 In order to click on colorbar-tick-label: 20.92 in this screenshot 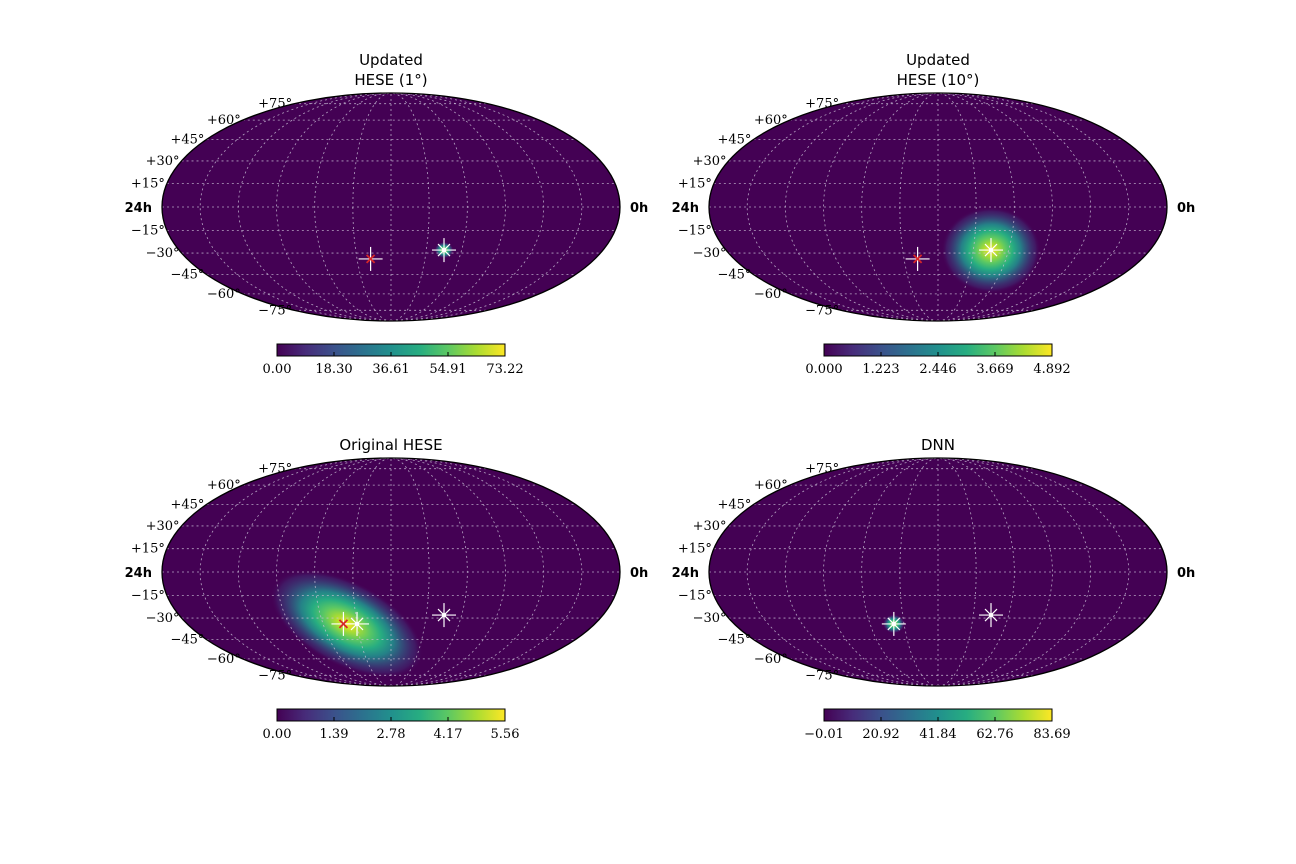, I will do `click(880, 734)`.